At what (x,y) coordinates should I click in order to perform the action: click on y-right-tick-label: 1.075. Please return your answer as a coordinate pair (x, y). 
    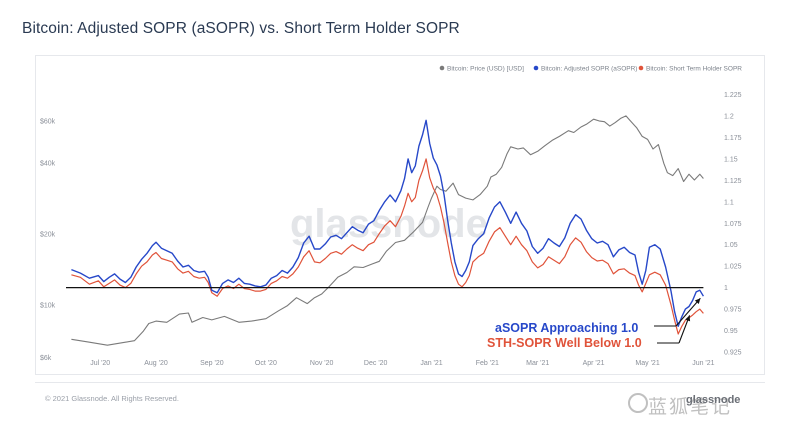
    Looking at the image, I should click on (733, 224).